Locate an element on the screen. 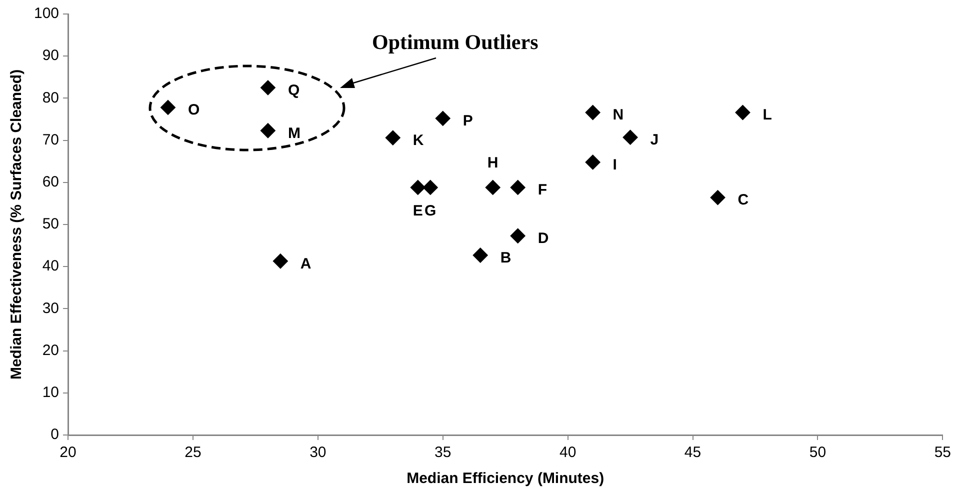 This screenshot has height=494, width=955. y-tick-label: 80 is located at coordinates (51, 97).